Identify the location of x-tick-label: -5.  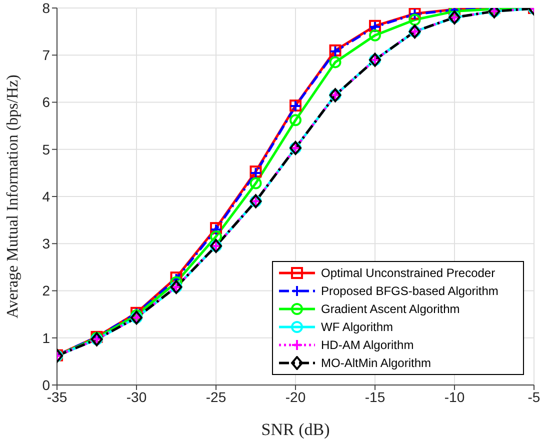
(534, 396).